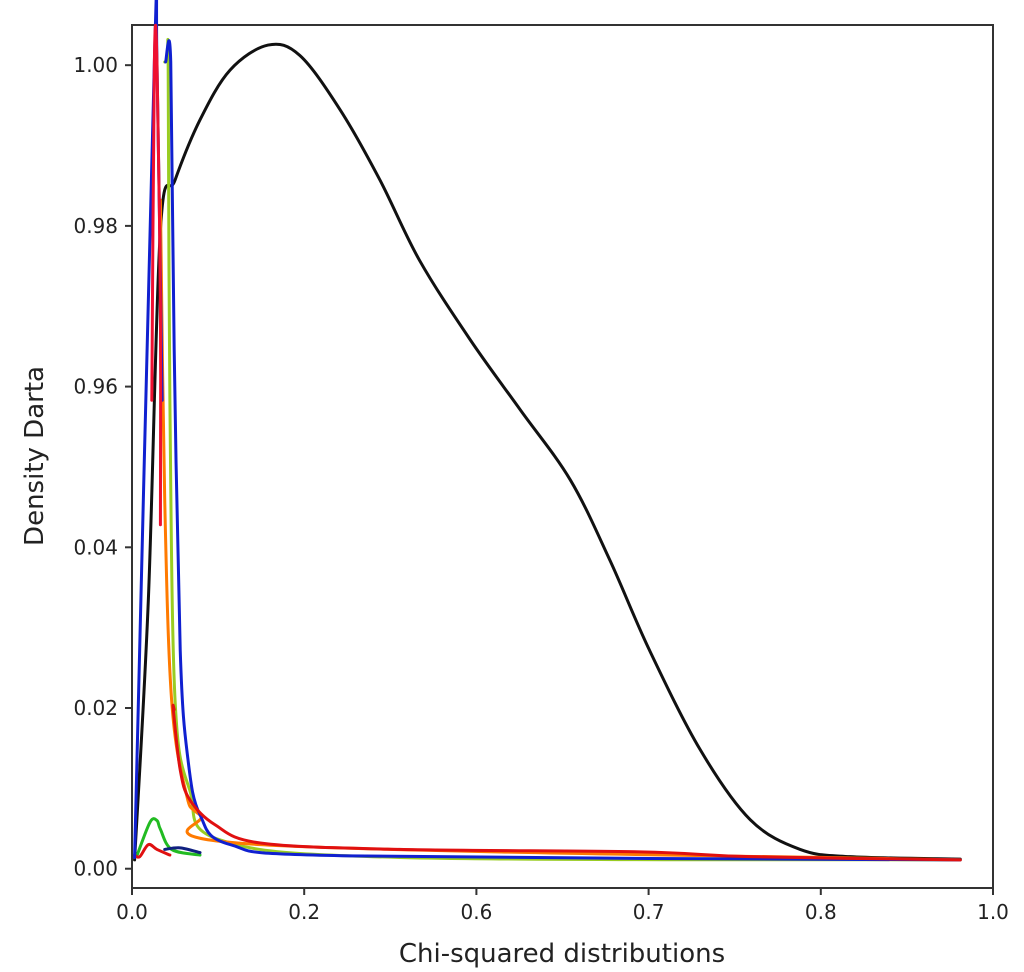  Describe the element at coordinates (95, 226) in the screenshot. I see `y-tick-label: 0.98` at that location.